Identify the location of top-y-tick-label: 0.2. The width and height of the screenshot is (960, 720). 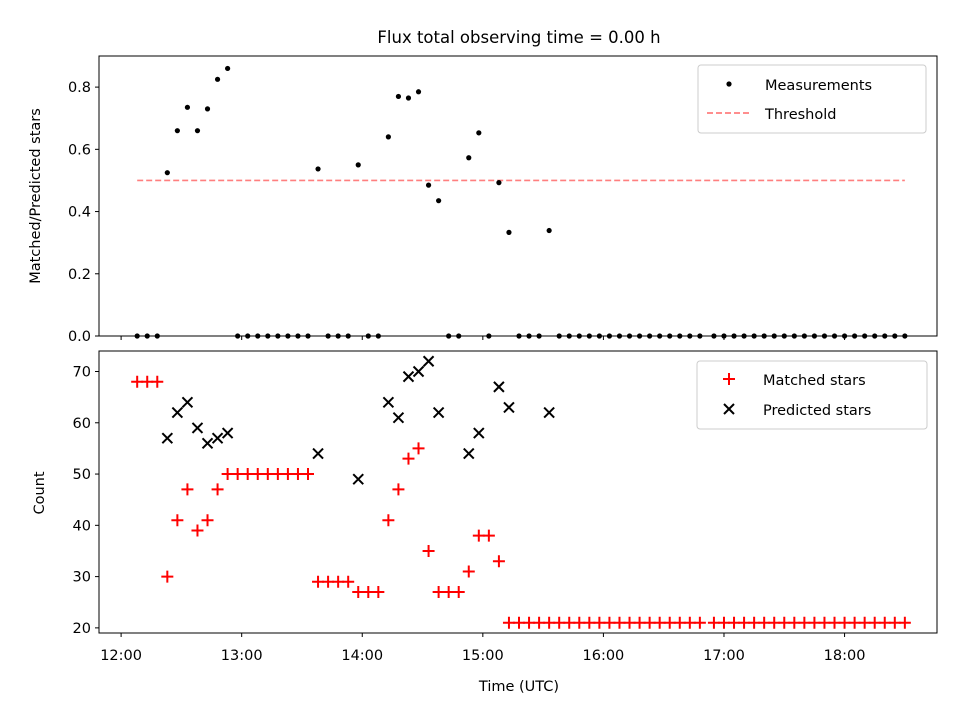
(79, 275).